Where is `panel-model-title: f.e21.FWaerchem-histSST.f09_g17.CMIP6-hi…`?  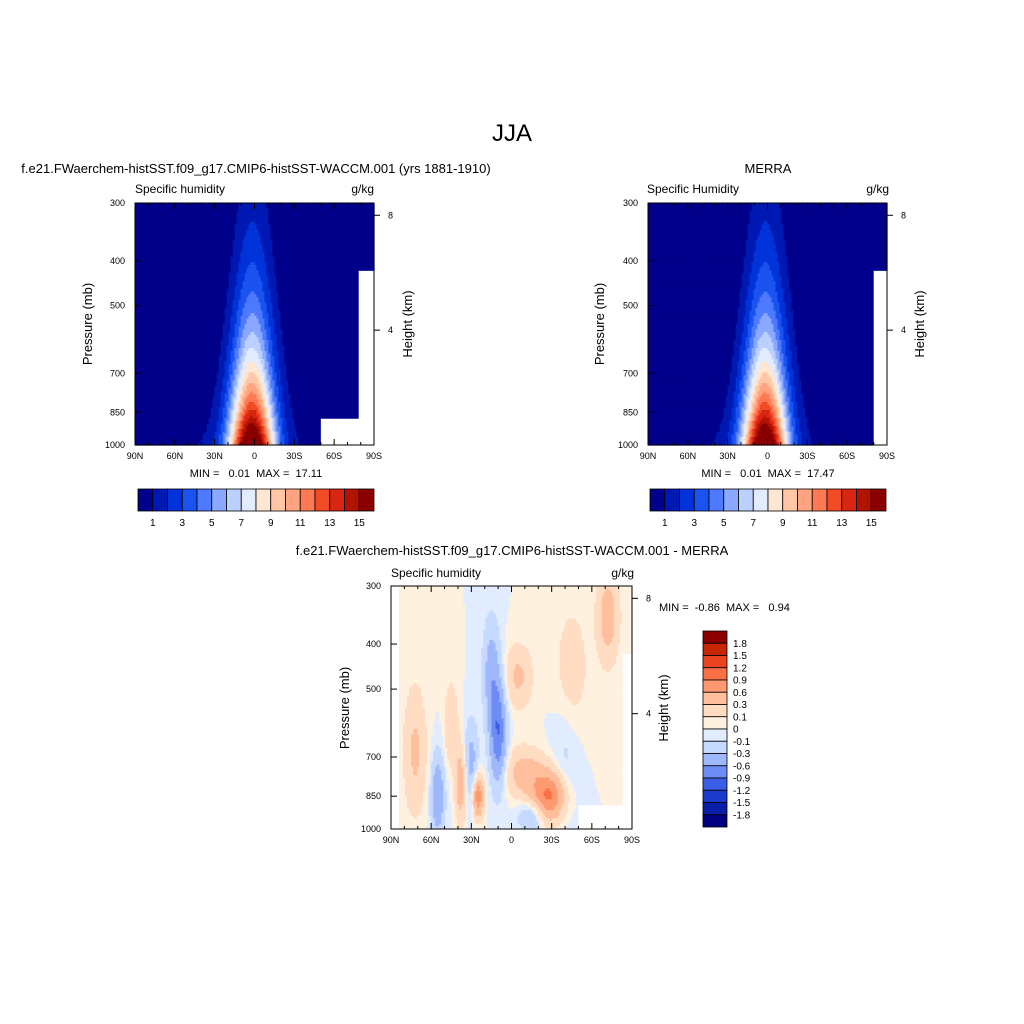 panel-model-title: f.e21.FWaerchem-histSST.f09_g17.CMIP6-hi… is located at coordinates (255, 168).